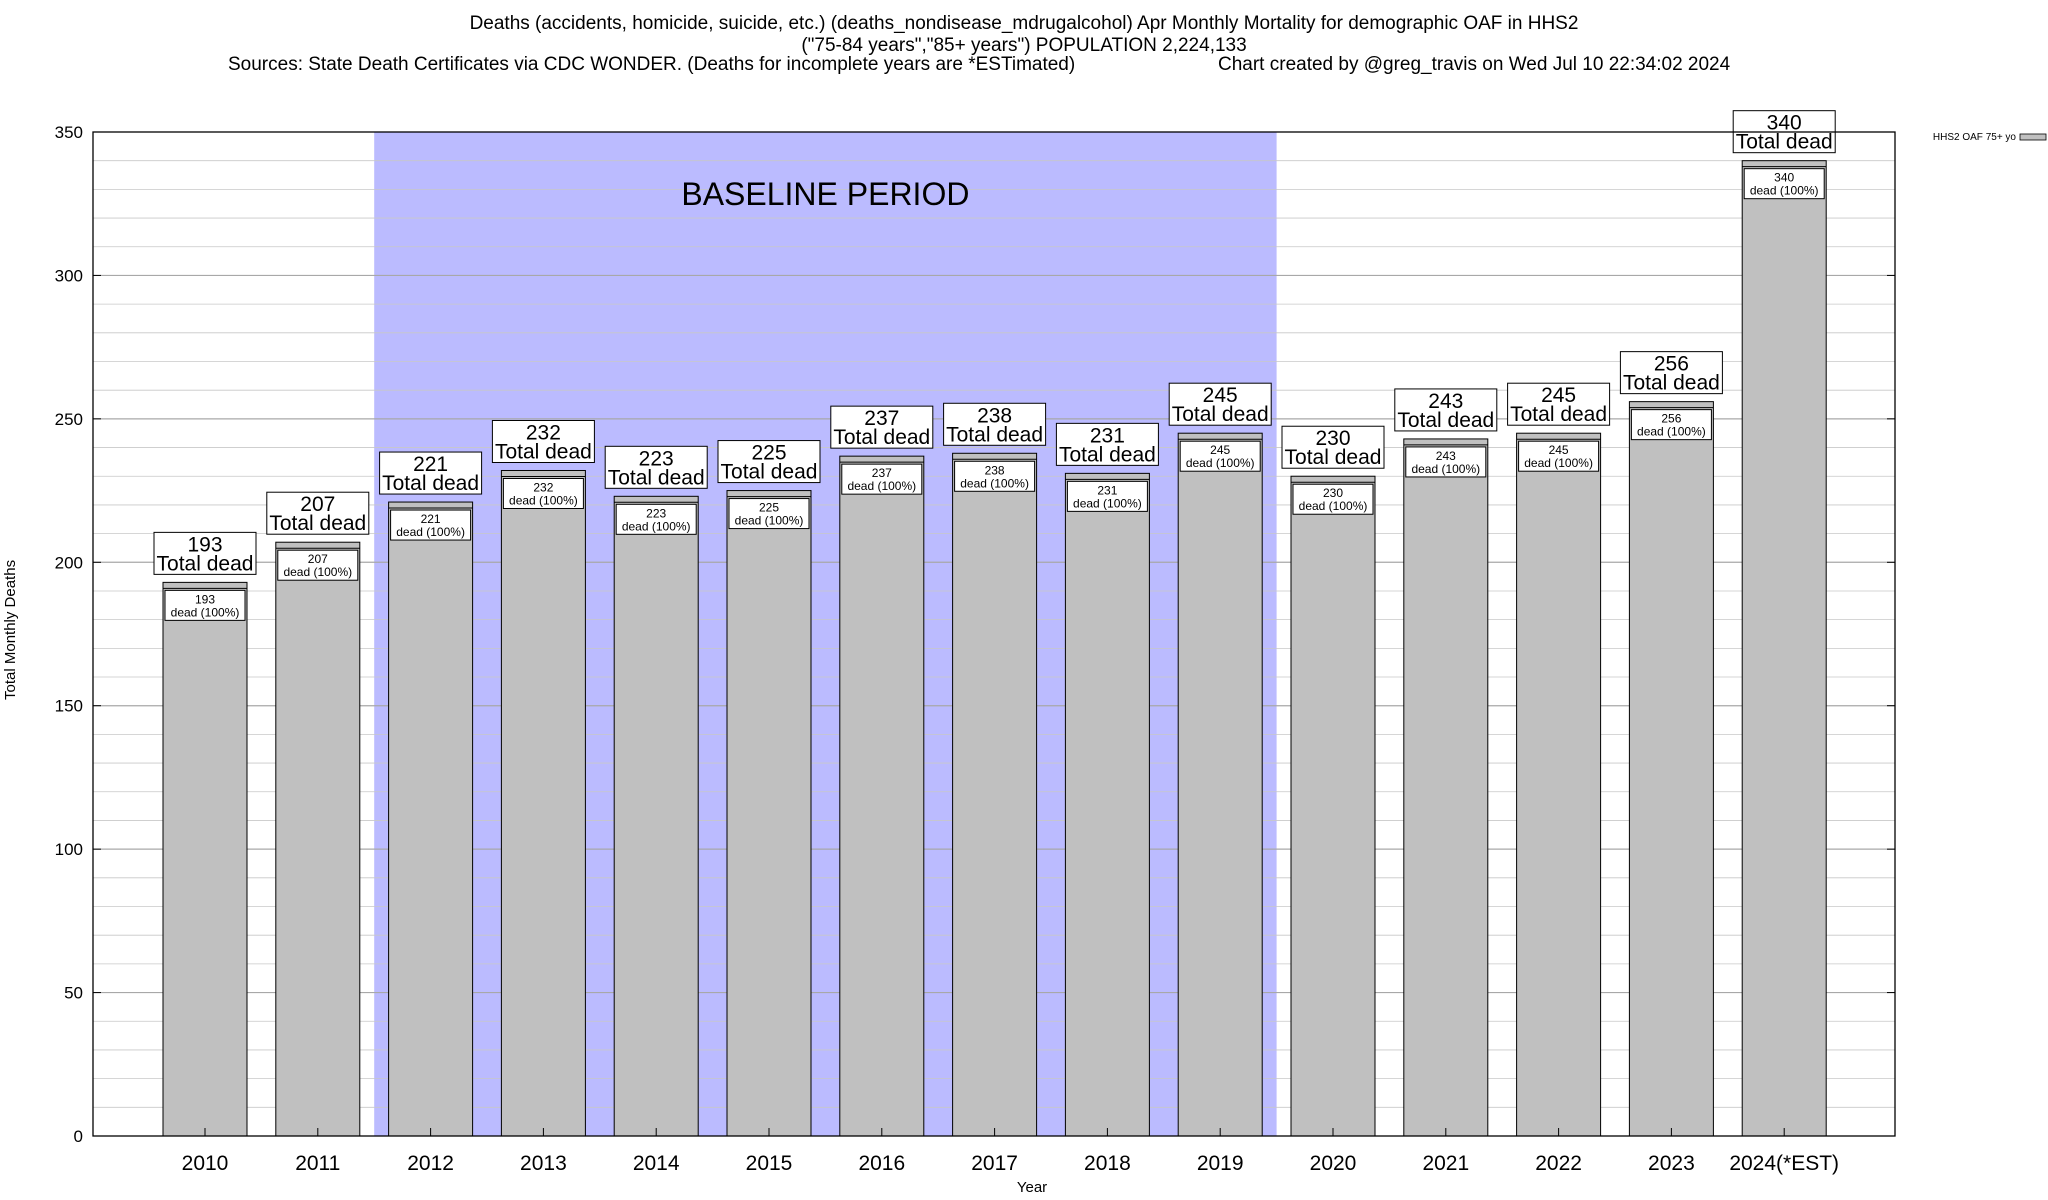 The image size is (2048, 1200). What do you see at coordinates (1220, 1163) in the screenshot?
I see `x-tick-label: 2019` at bounding box center [1220, 1163].